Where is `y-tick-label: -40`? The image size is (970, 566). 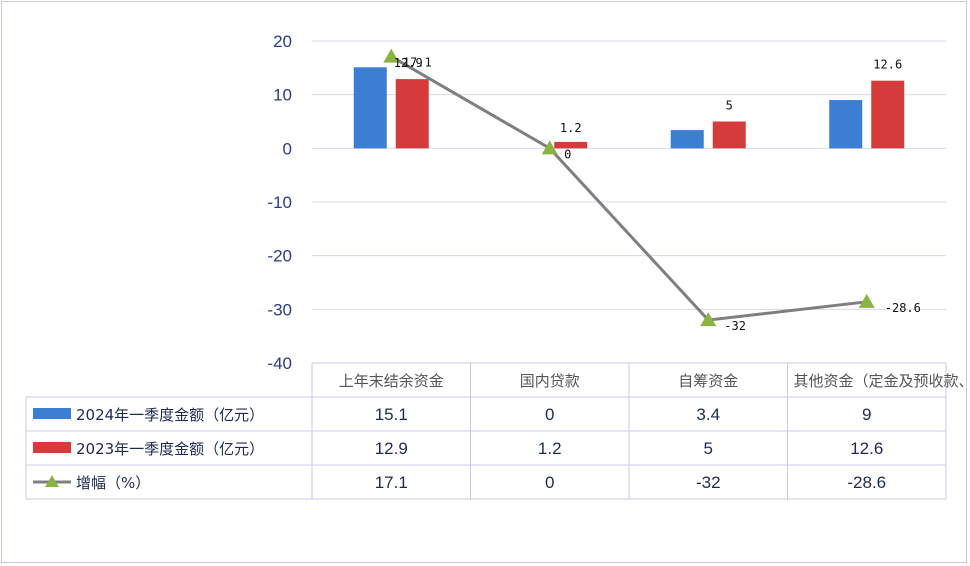 y-tick-label: -40 is located at coordinates (279, 363).